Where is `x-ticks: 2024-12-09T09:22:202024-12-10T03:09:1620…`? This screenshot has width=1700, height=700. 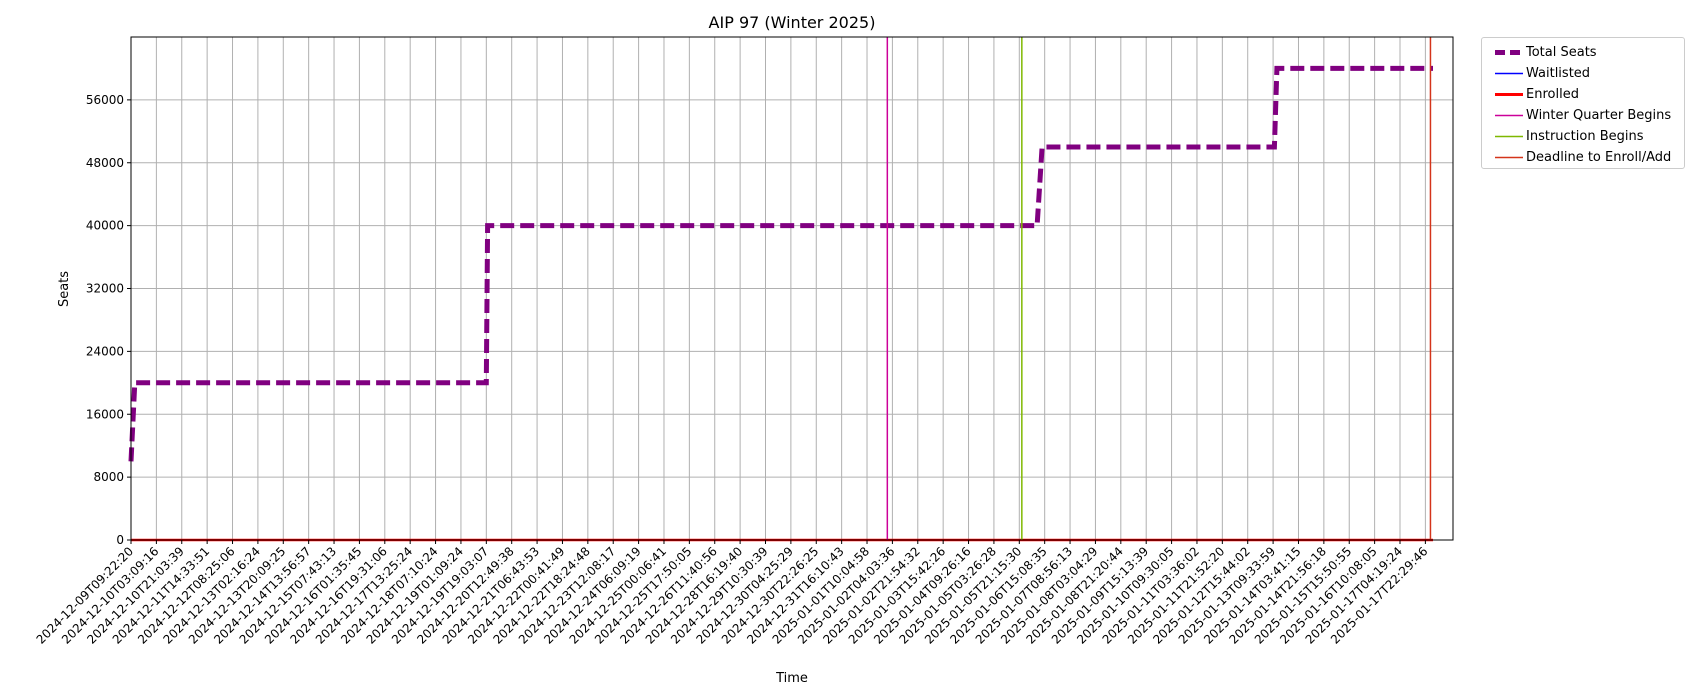
x-ticks: 2024-12-09T09:22:202024-12-10T03:09:1620… is located at coordinates (732, 593).